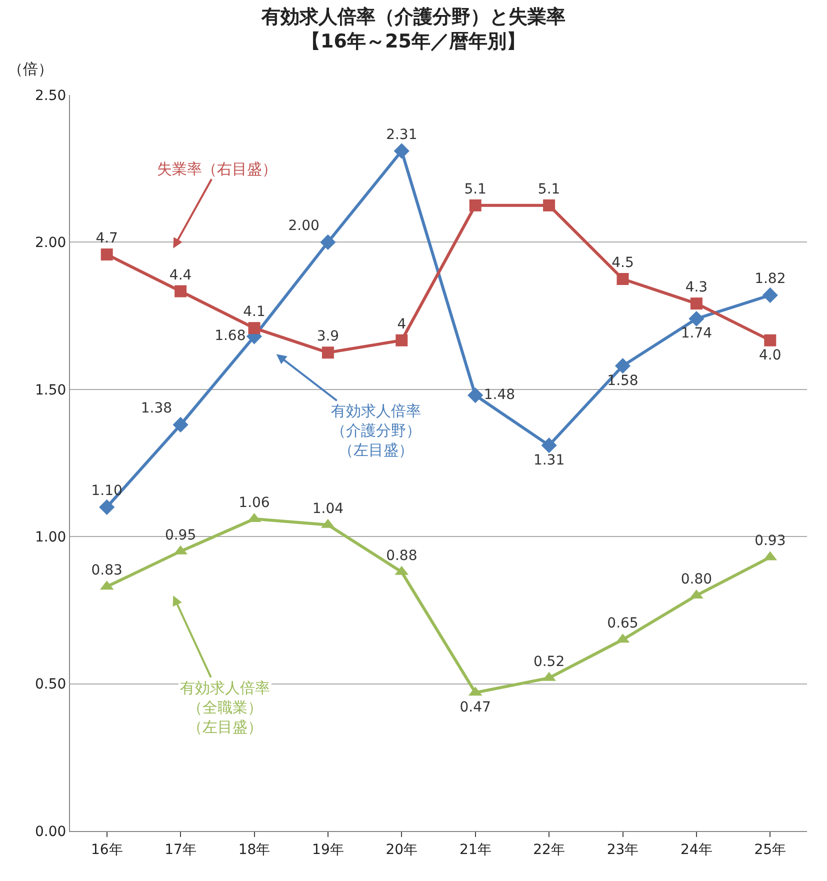  I want to click on x-tick-label: 24年, so click(696, 850).